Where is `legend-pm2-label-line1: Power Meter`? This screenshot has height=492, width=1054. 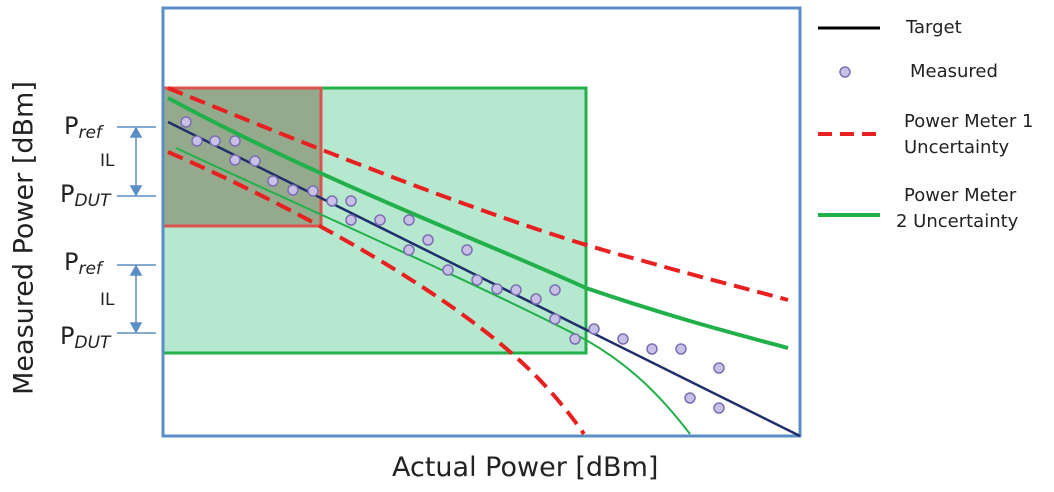
legend-pm2-label-line1: Power Meter is located at coordinates (960, 195).